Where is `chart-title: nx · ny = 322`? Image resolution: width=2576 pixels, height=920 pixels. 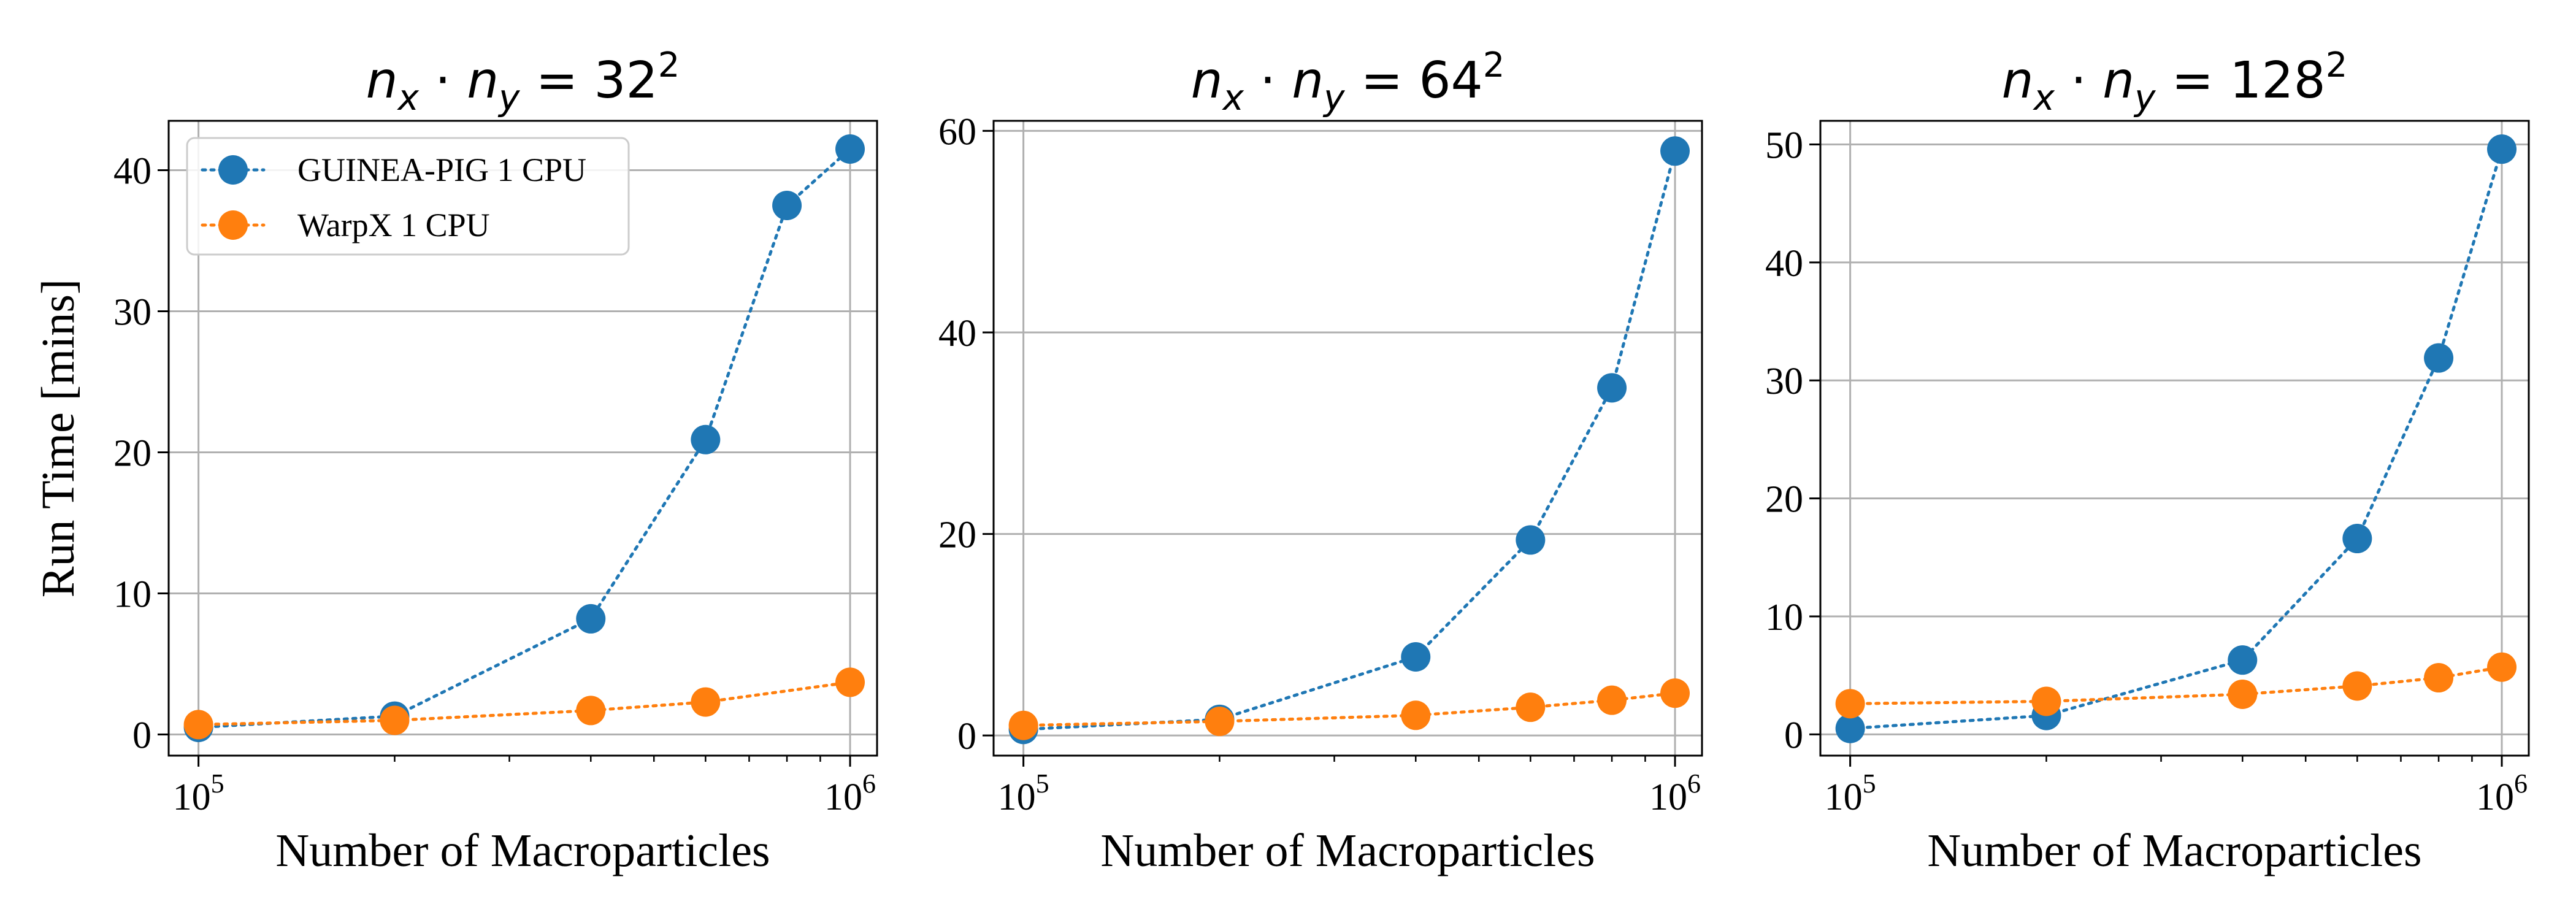 chart-title: nx · ny = 322 is located at coordinates (523, 81).